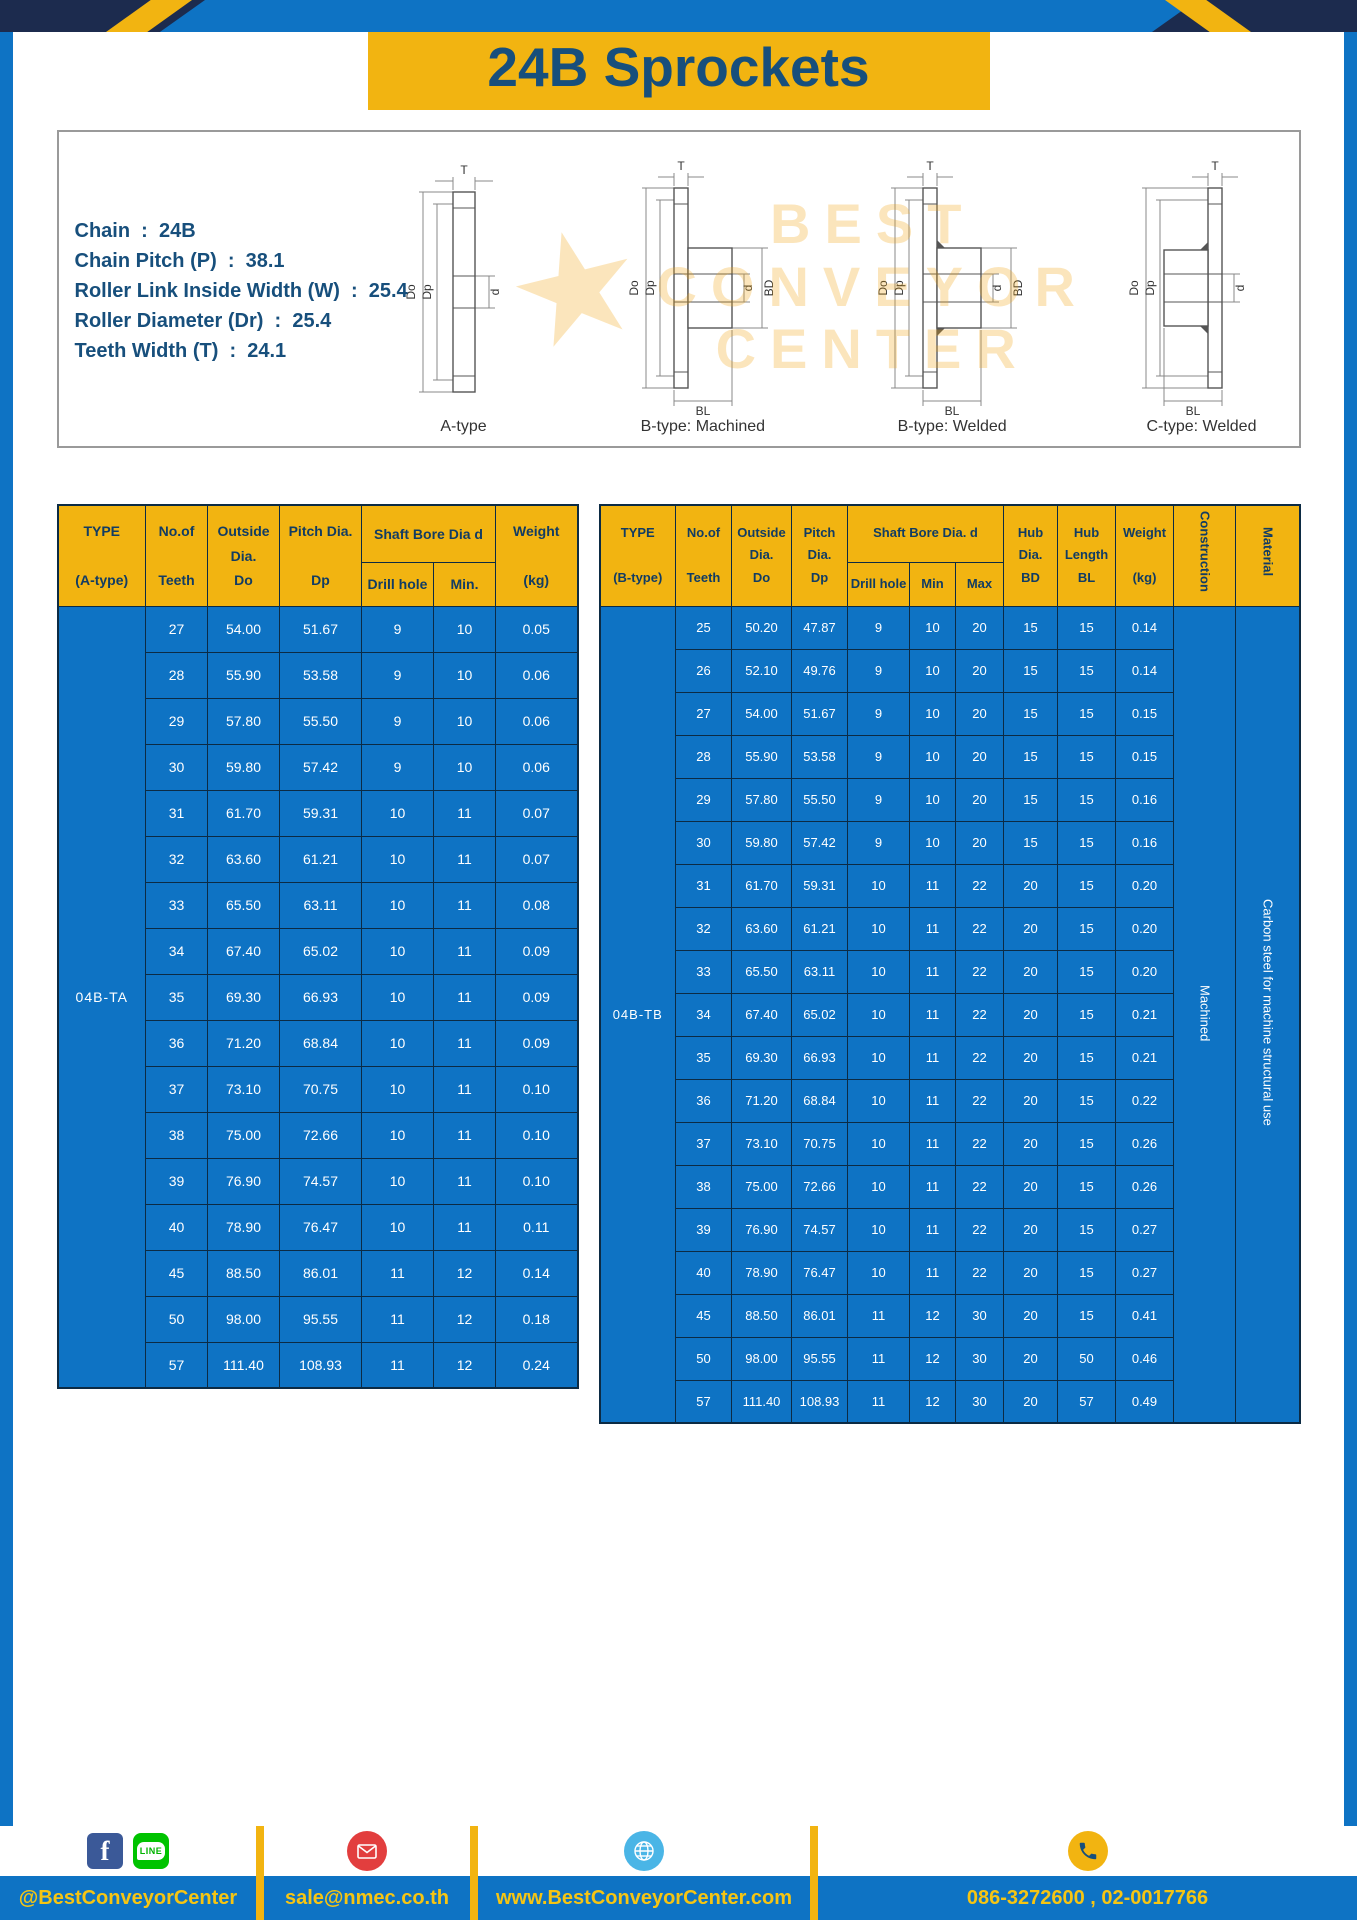 This screenshot has height=1920, width=1357. I want to click on data-cell: 63.60, so click(243, 859).